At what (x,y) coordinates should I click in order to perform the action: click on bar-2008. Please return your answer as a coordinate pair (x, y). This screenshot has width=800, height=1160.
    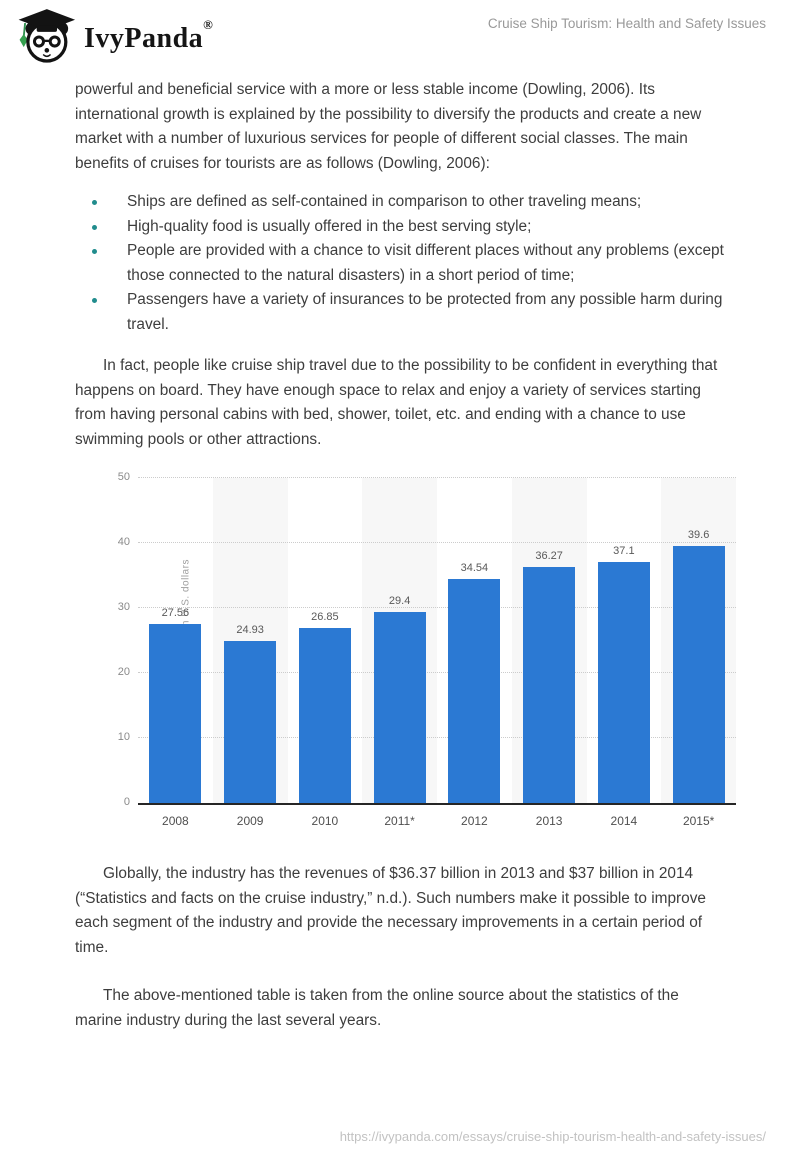
    Looking at the image, I should click on (175, 713).